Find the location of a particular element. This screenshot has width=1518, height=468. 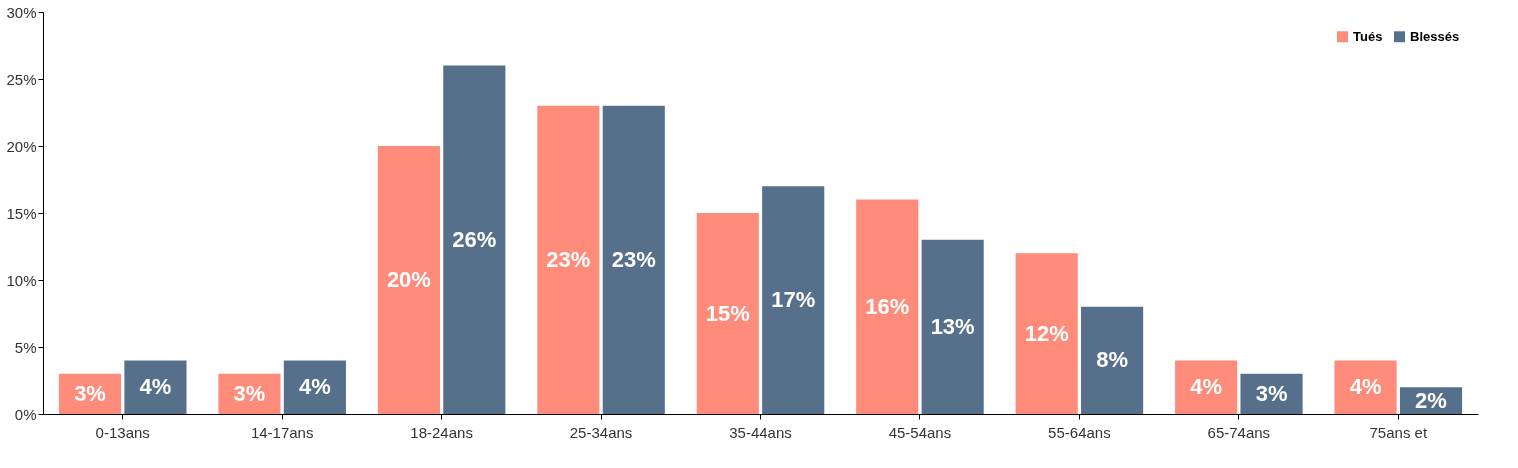

x-tick-label: 35-44ans is located at coordinates (760, 432).